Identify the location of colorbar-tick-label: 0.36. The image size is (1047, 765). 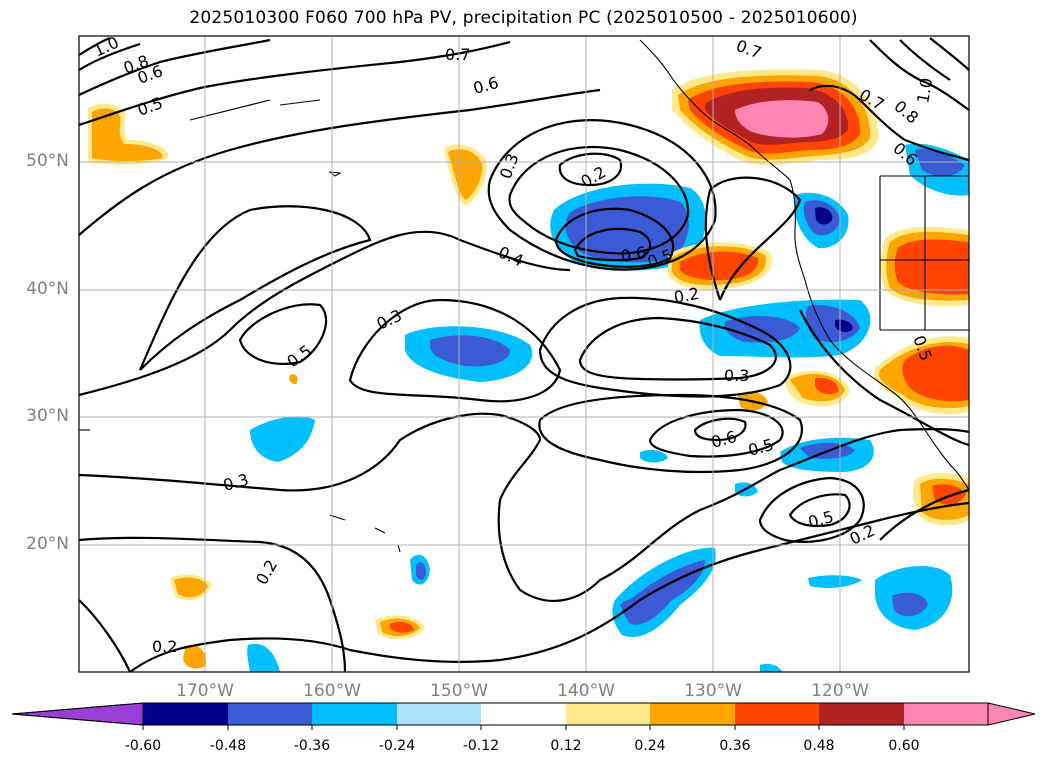
(735, 746).